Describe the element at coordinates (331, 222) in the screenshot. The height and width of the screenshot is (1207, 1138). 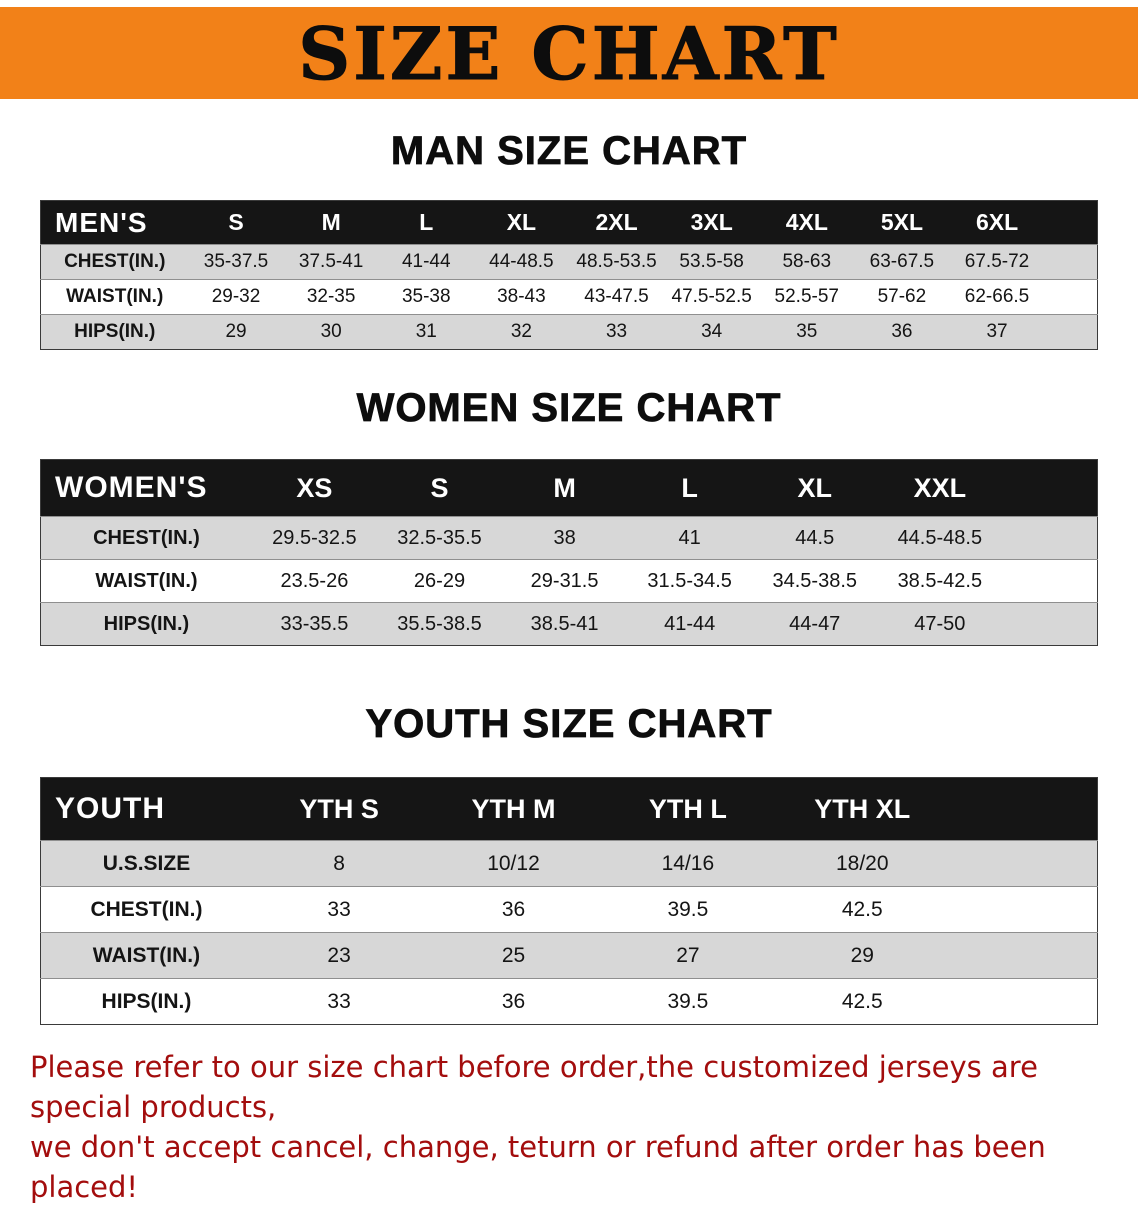
I see `column-header: M` at that location.